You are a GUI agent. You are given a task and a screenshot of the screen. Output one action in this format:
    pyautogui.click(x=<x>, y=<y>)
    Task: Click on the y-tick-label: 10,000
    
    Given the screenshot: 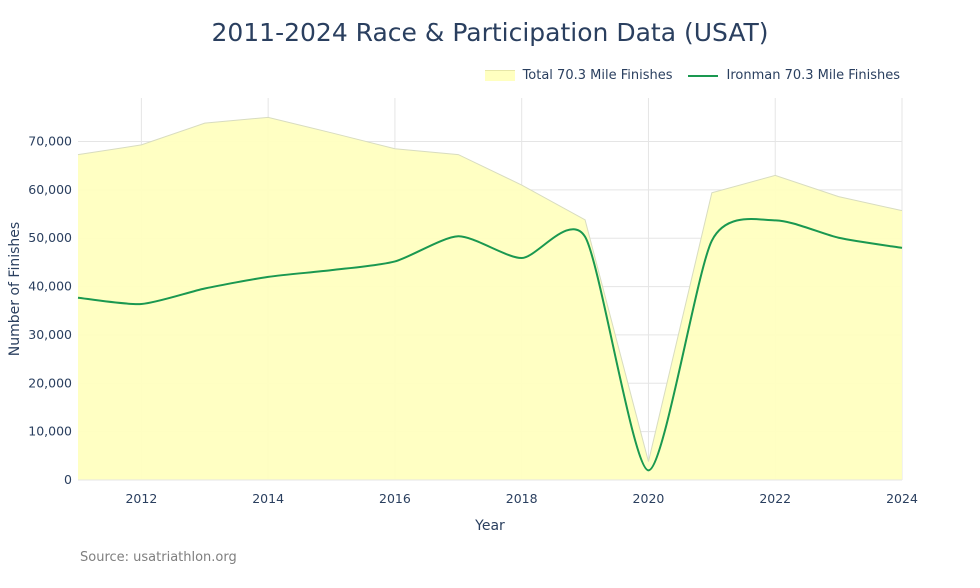 What is the action you would take?
    pyautogui.click(x=50, y=431)
    